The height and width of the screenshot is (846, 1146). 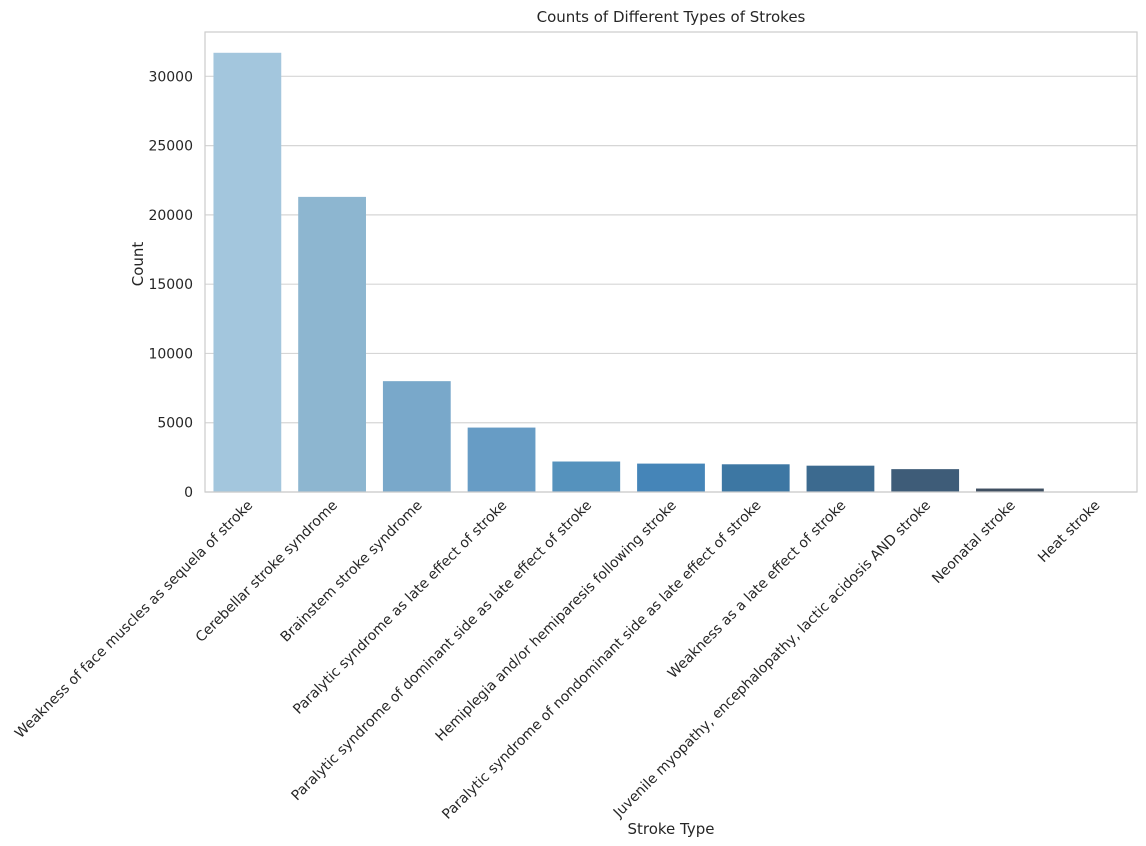 What do you see at coordinates (138, 264) in the screenshot?
I see `y-axis-label: Count` at bounding box center [138, 264].